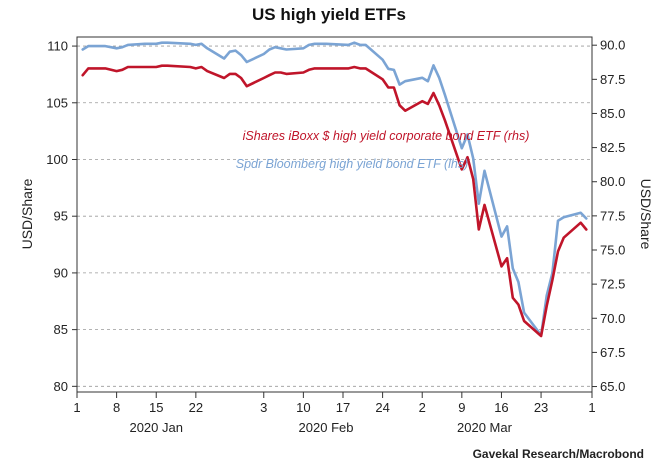 Image resolution: width=658 pixels, height=469 pixels. What do you see at coordinates (61, 386) in the screenshot?
I see `y-left-tick-label: 80` at bounding box center [61, 386].